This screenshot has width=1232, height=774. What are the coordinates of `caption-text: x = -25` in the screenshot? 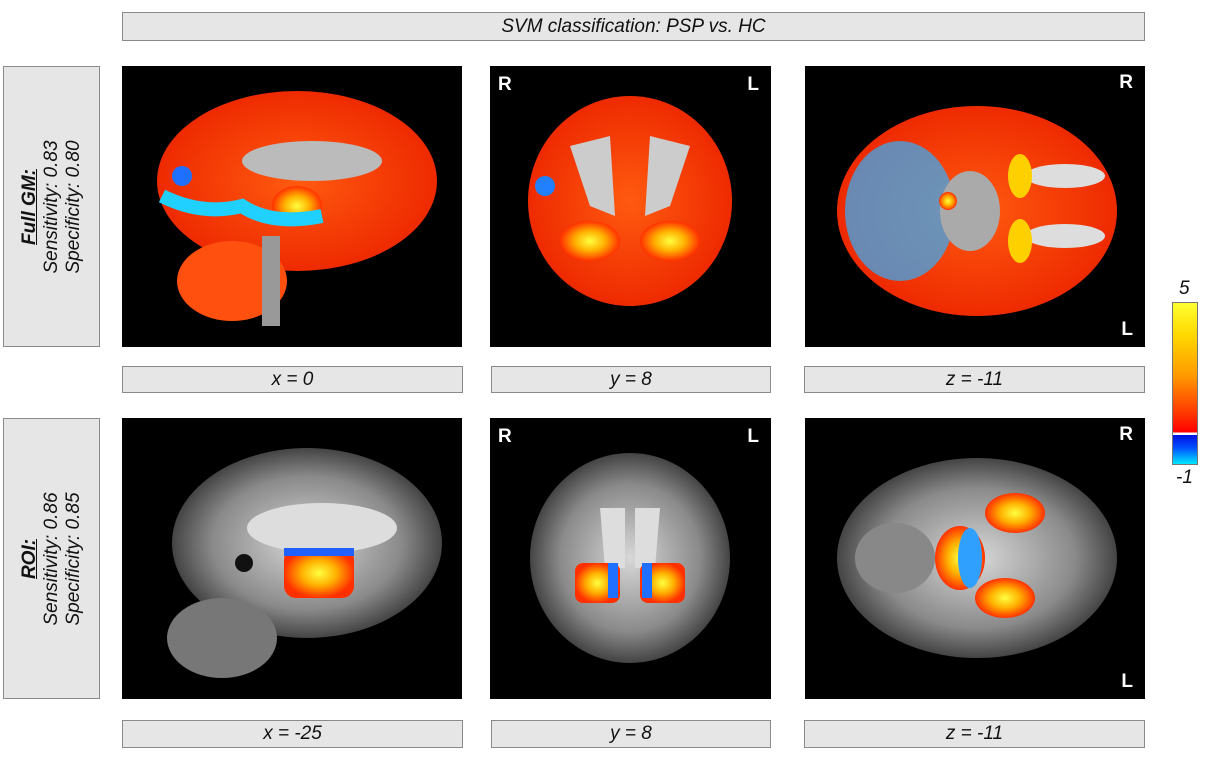 It's located at (292, 733).